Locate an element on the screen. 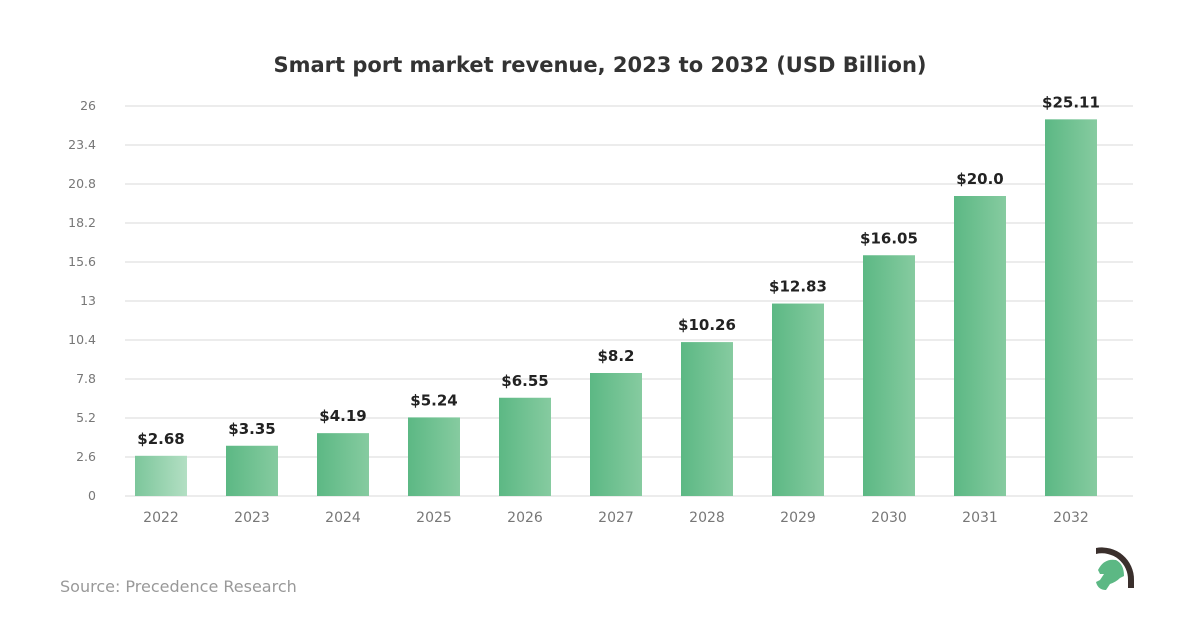  y-tick-label: 5.2 is located at coordinates (86, 417).